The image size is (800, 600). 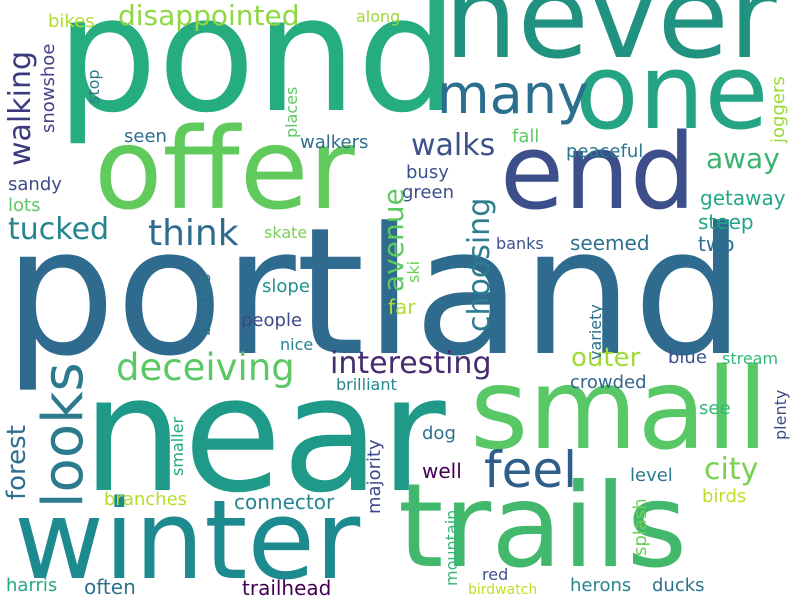 I want to click on word-seen: seen, so click(x=145, y=136).